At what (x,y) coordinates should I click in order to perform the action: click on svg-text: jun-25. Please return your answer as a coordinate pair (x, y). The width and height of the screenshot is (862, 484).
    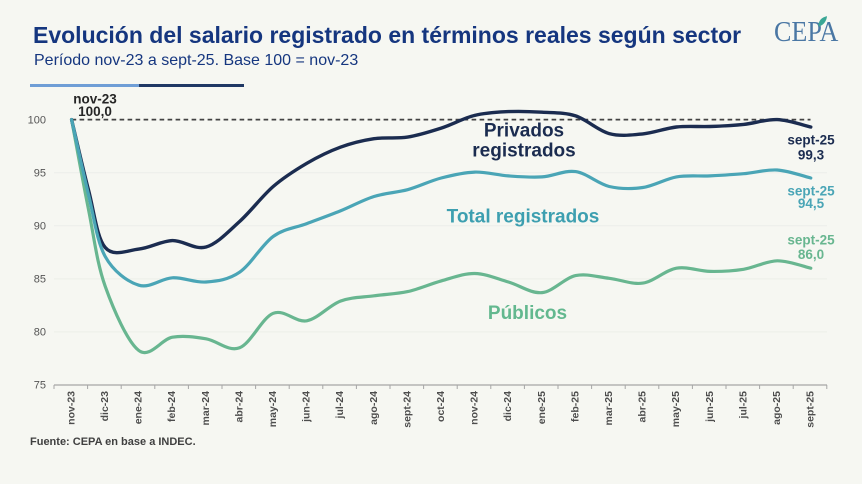
    Looking at the image, I should click on (710, 407).